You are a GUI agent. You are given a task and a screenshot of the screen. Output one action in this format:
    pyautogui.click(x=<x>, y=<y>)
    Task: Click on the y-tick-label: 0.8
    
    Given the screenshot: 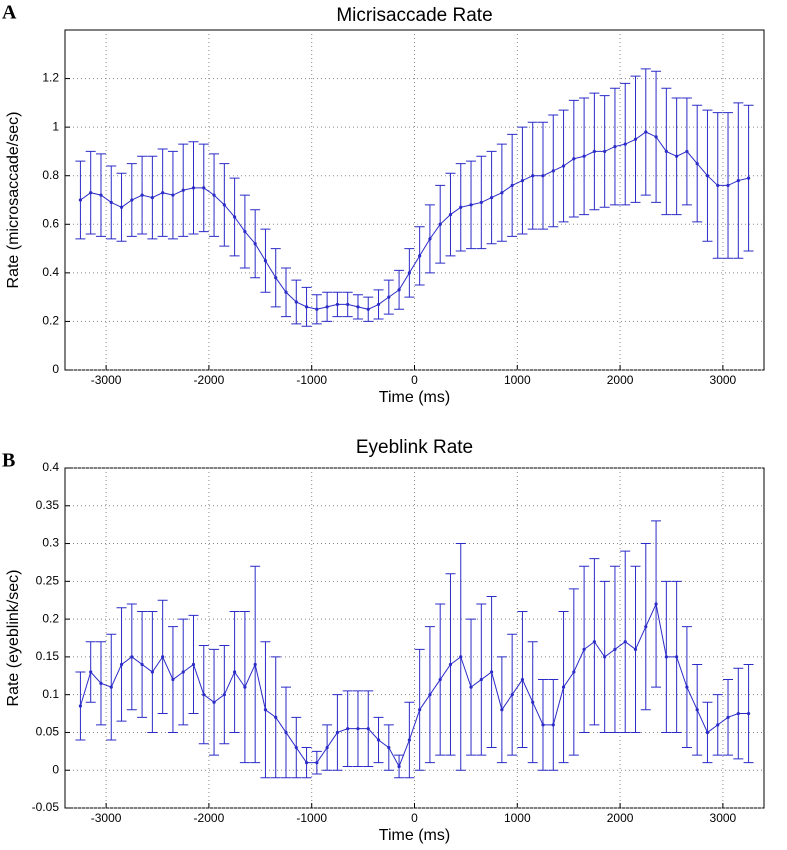 What is the action you would take?
    pyautogui.click(x=50, y=175)
    